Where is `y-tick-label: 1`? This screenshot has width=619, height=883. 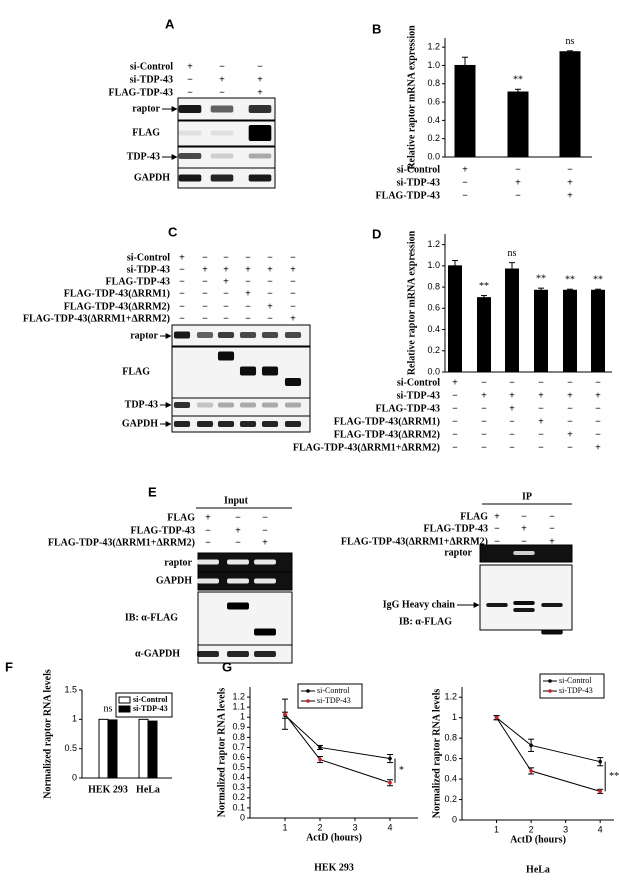
y-tick-label: 1 is located at coordinates (242, 717).